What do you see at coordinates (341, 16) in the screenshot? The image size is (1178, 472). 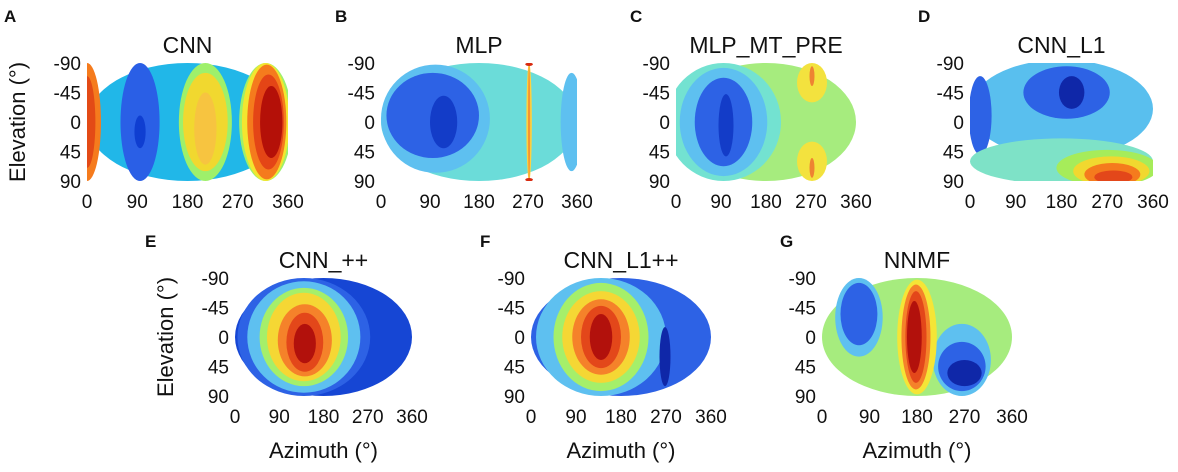 I see `panel-letter: B` at bounding box center [341, 16].